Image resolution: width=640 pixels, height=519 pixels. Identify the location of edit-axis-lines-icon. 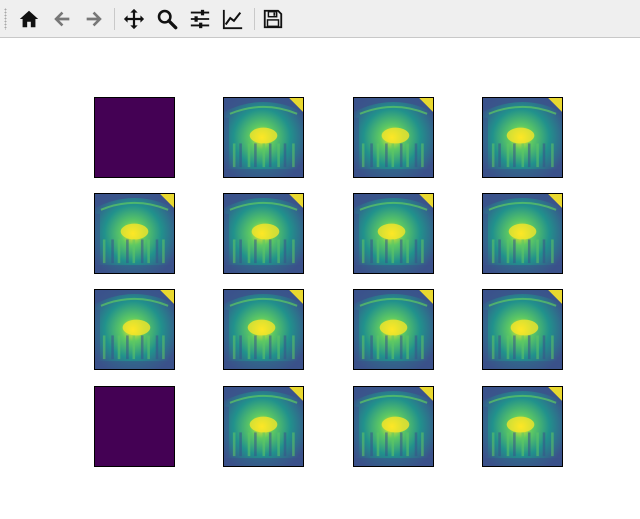
(232, 19).